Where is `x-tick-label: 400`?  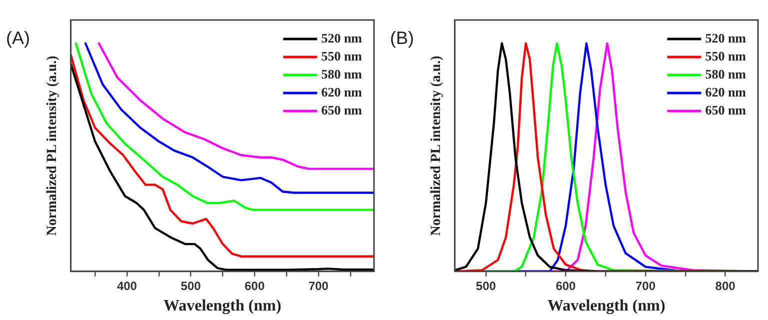 x-tick-label: 400 is located at coordinates (127, 285).